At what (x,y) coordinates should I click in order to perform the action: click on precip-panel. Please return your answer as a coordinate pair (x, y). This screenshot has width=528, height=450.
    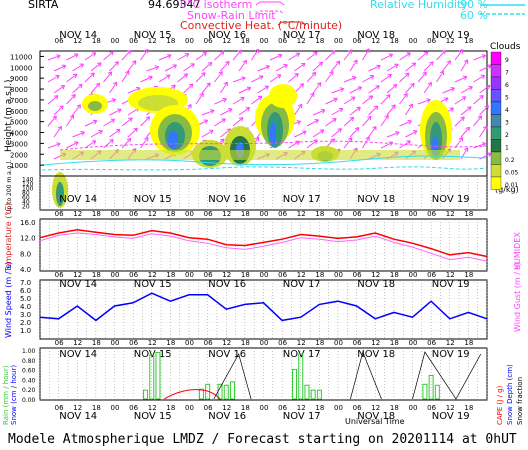
    Looking at the image, I should click on (263, 374).